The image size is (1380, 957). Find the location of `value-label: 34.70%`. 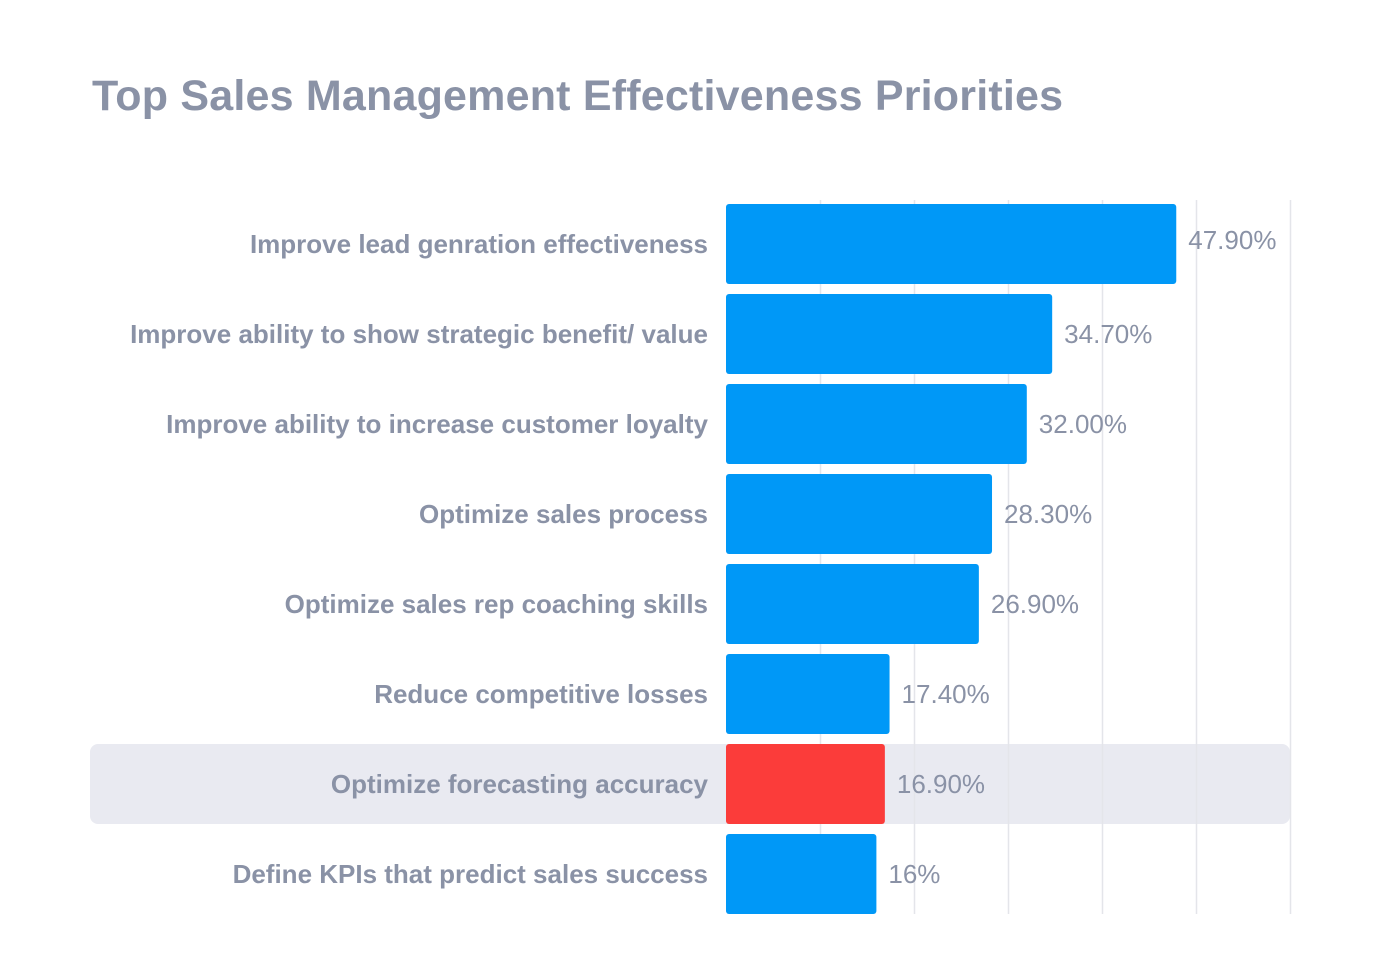

value-label: 34.70% is located at coordinates (1108, 334).